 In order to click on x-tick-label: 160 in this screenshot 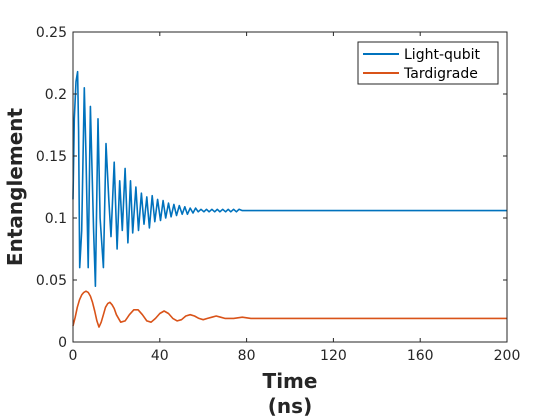, I will do `click(420, 356)`.